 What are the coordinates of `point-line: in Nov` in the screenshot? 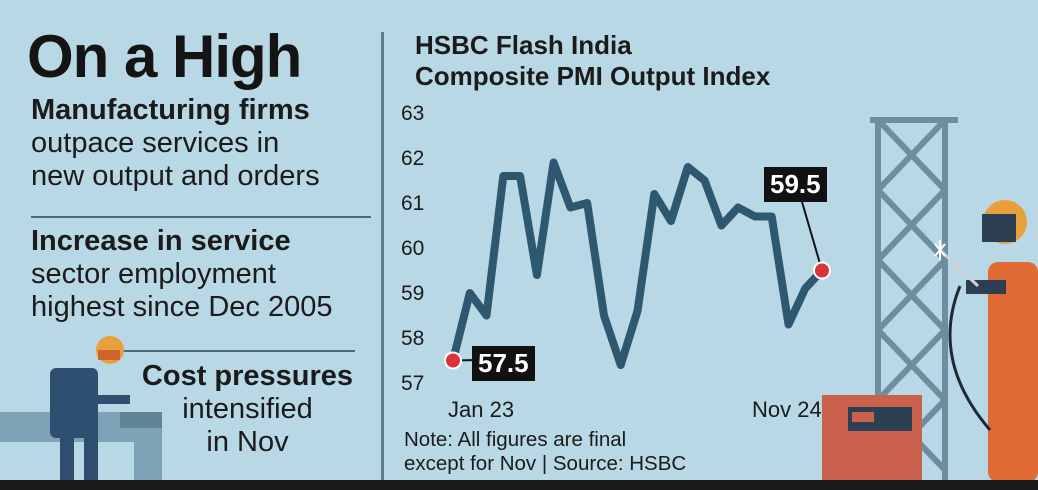 It's located at (247, 442).